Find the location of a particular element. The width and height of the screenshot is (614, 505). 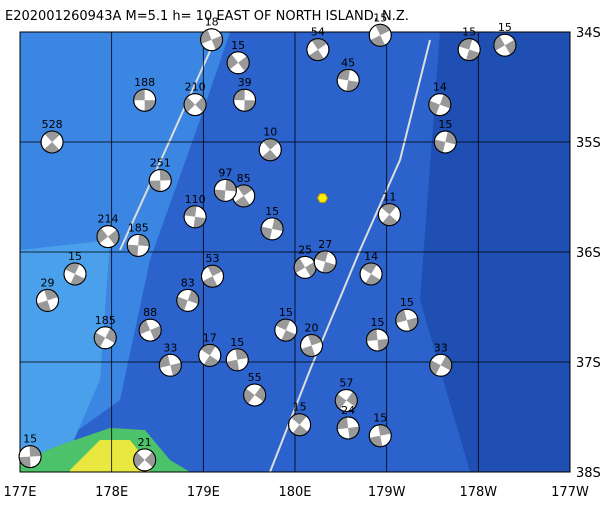

depth-label: 214 is located at coordinates (108, 219).